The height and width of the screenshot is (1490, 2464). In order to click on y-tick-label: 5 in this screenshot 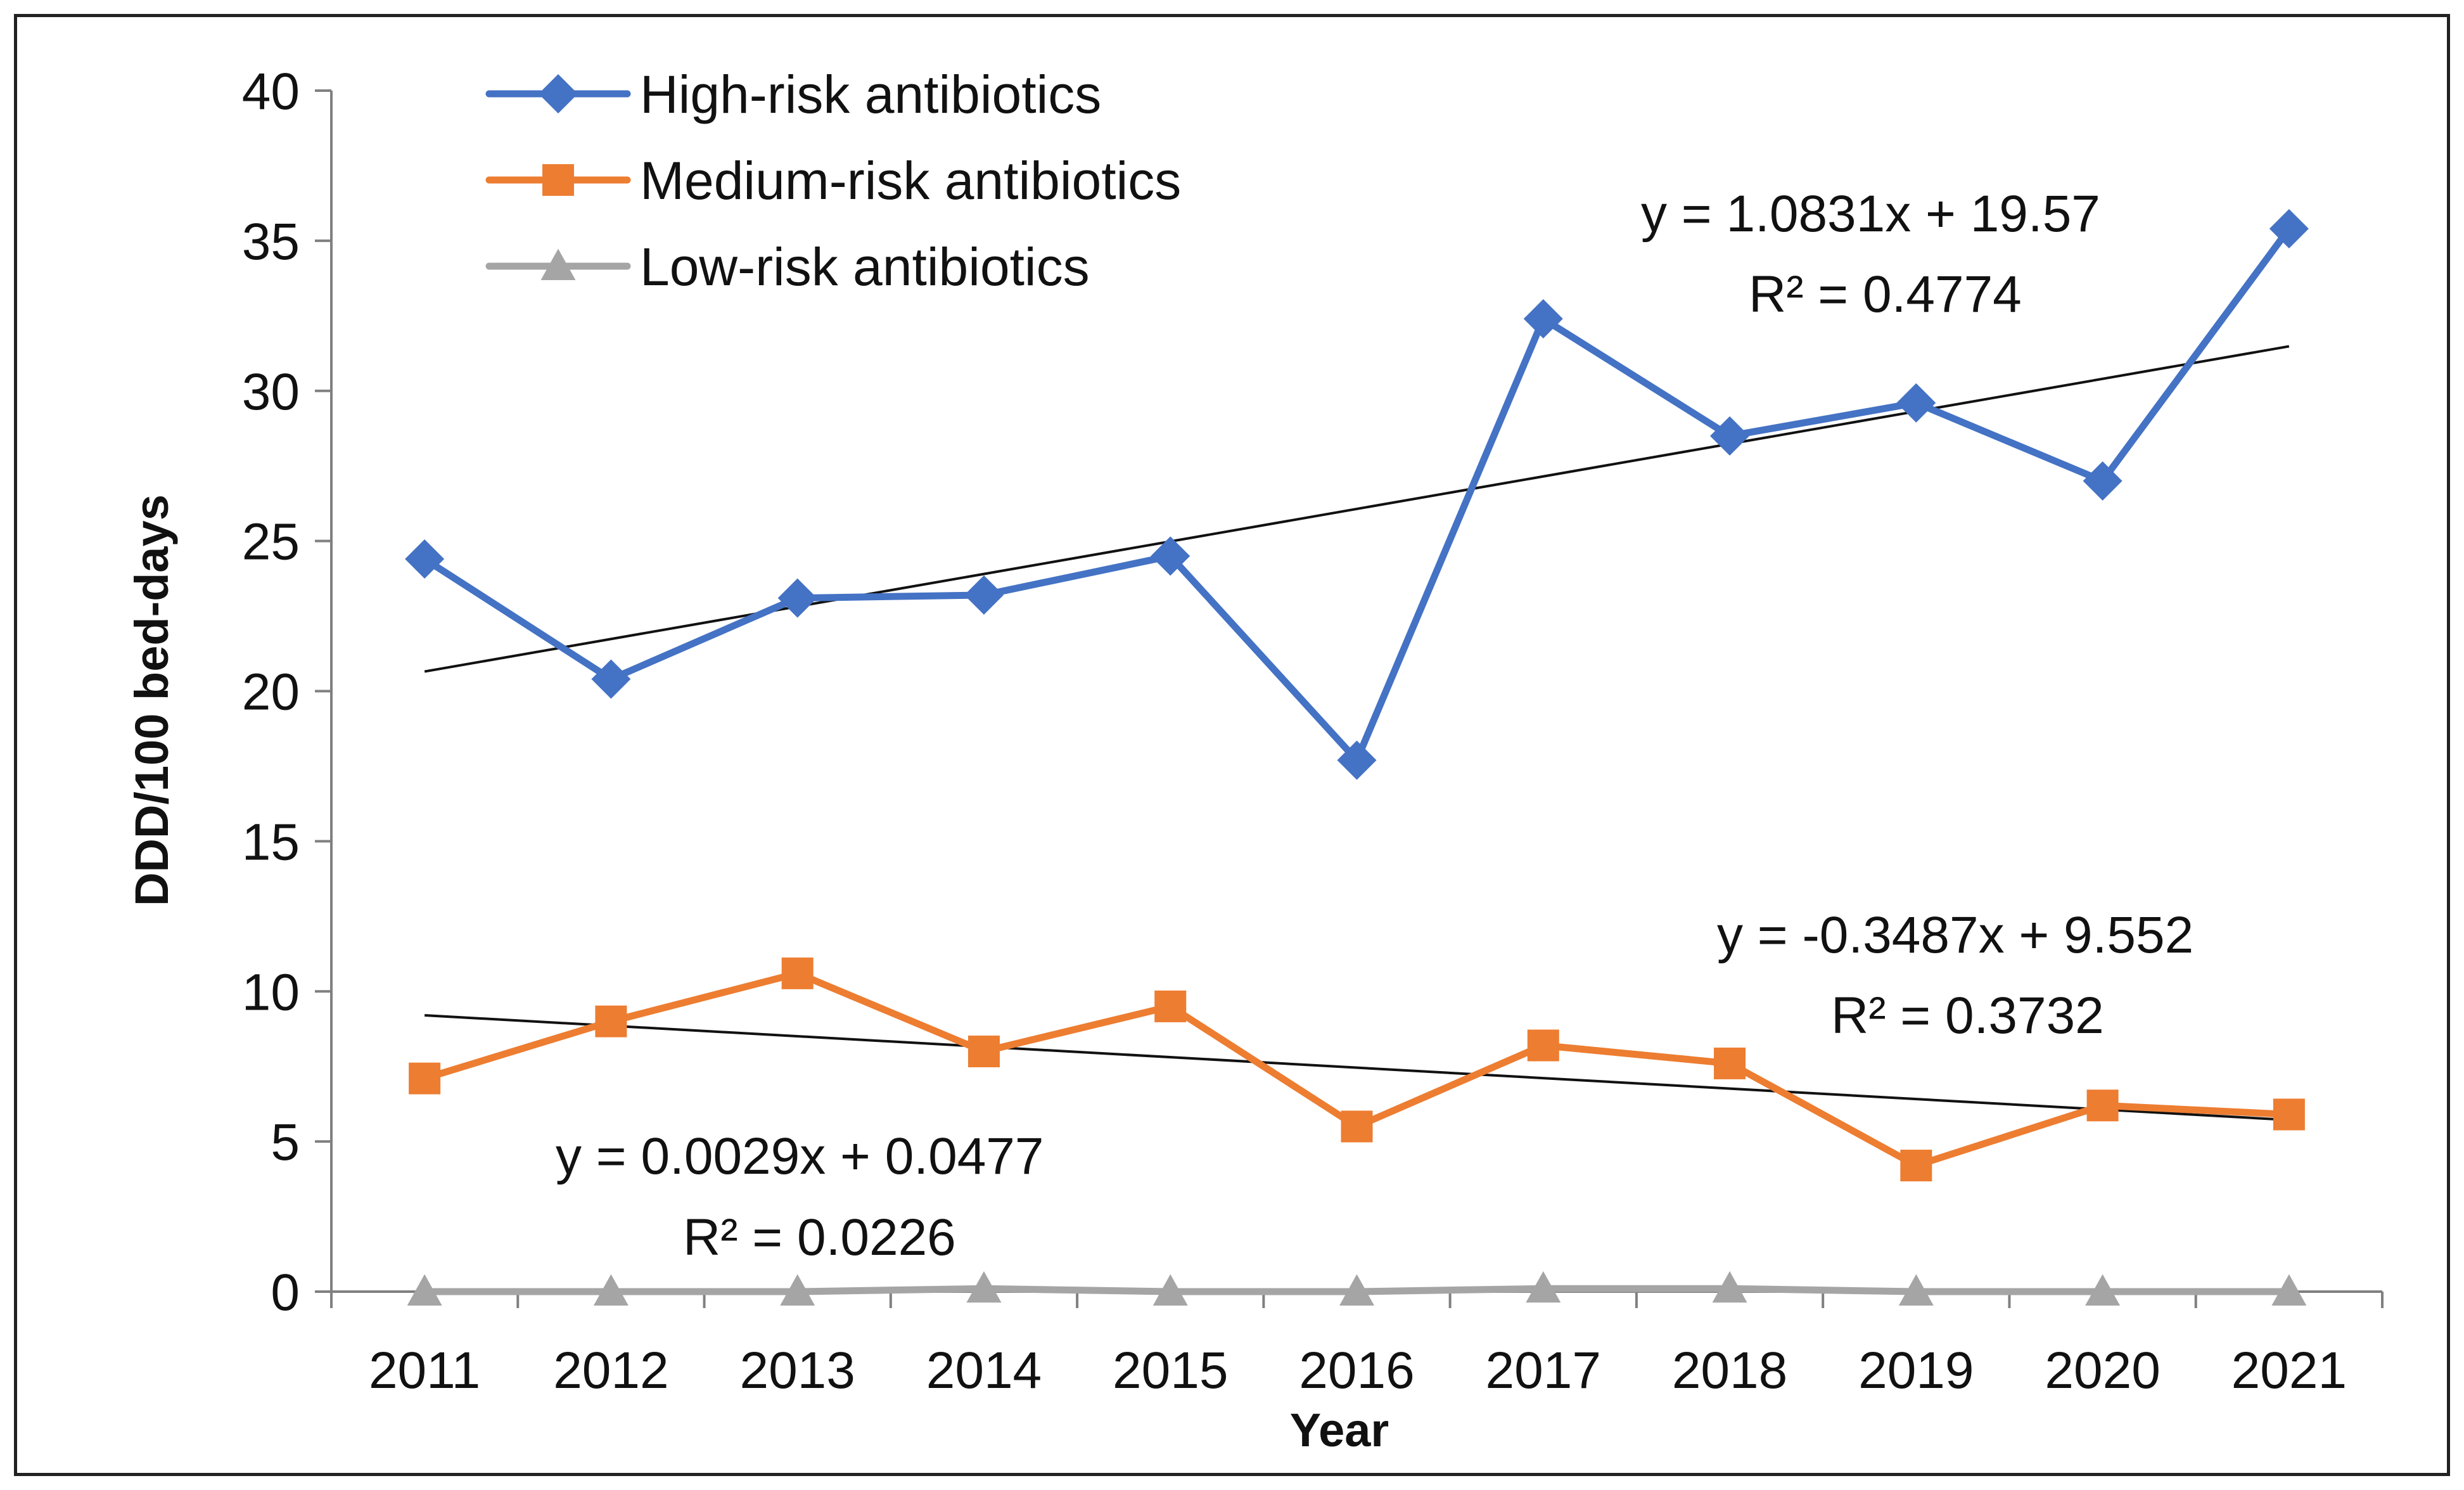, I will do `click(285, 1142)`.